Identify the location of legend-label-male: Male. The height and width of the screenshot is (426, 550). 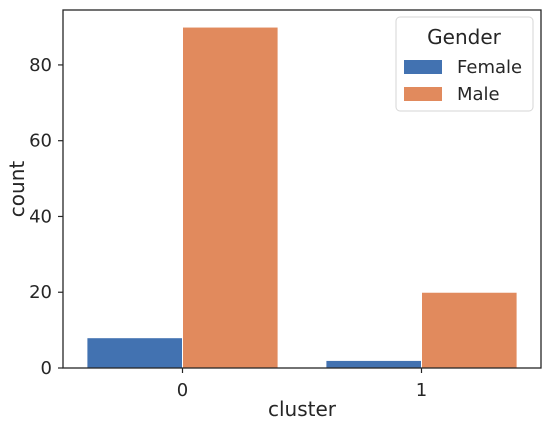
(478, 94).